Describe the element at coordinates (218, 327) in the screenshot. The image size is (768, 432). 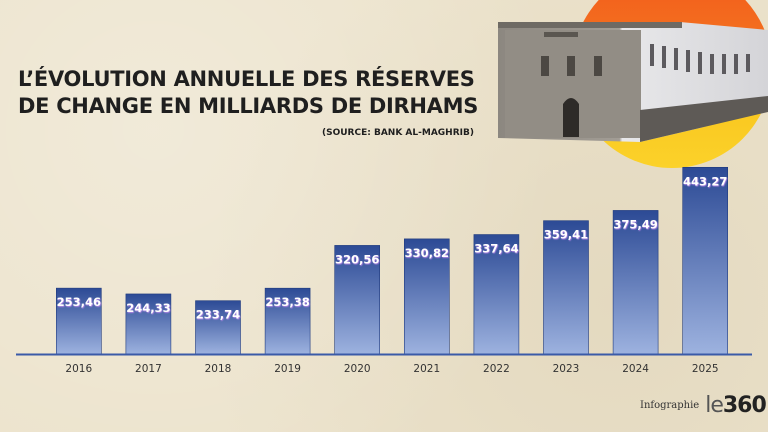
I see `bar-2018` at that location.